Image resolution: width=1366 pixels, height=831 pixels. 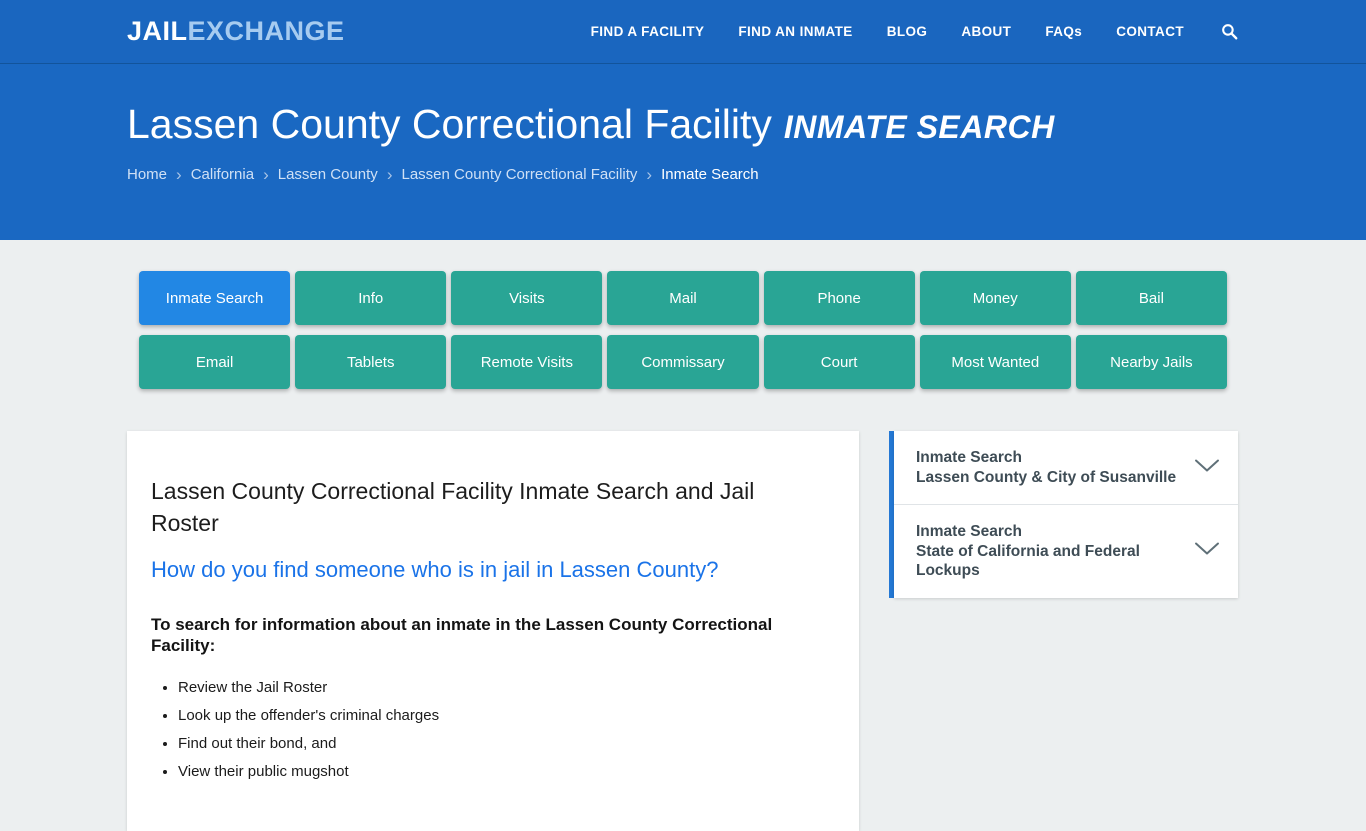 What do you see at coordinates (995, 298) in the screenshot?
I see `tab-money: Money` at bounding box center [995, 298].